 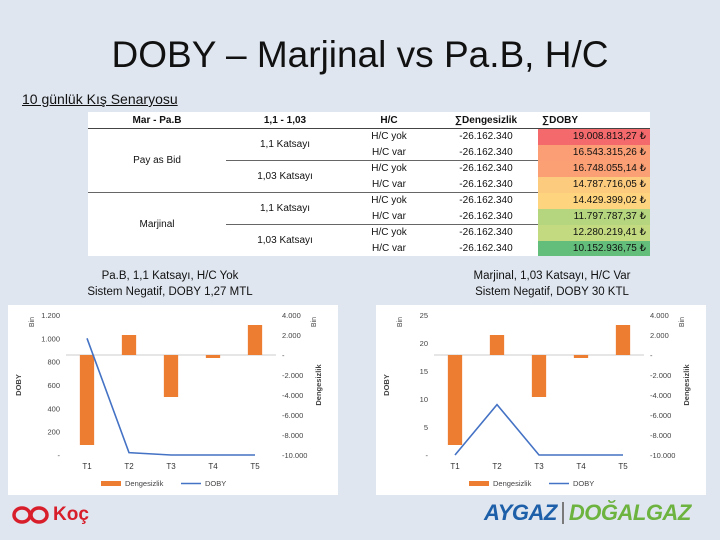 I want to click on table-header: Mar - Pa.B, so click(x=157, y=120).